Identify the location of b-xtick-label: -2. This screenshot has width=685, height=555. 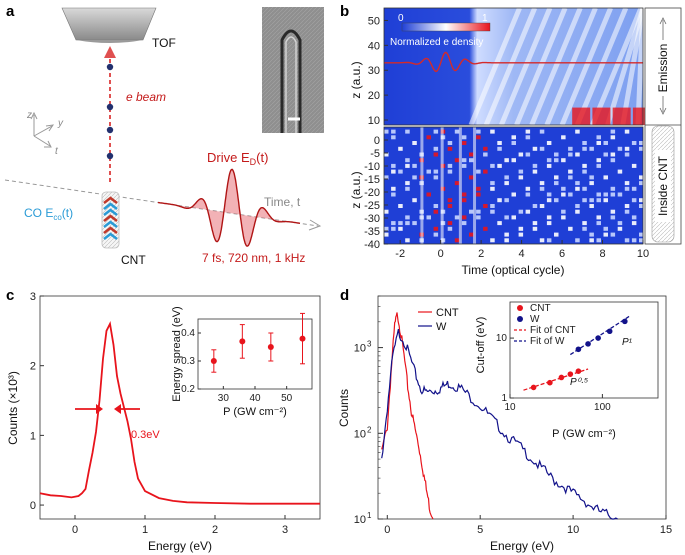
(400, 254).